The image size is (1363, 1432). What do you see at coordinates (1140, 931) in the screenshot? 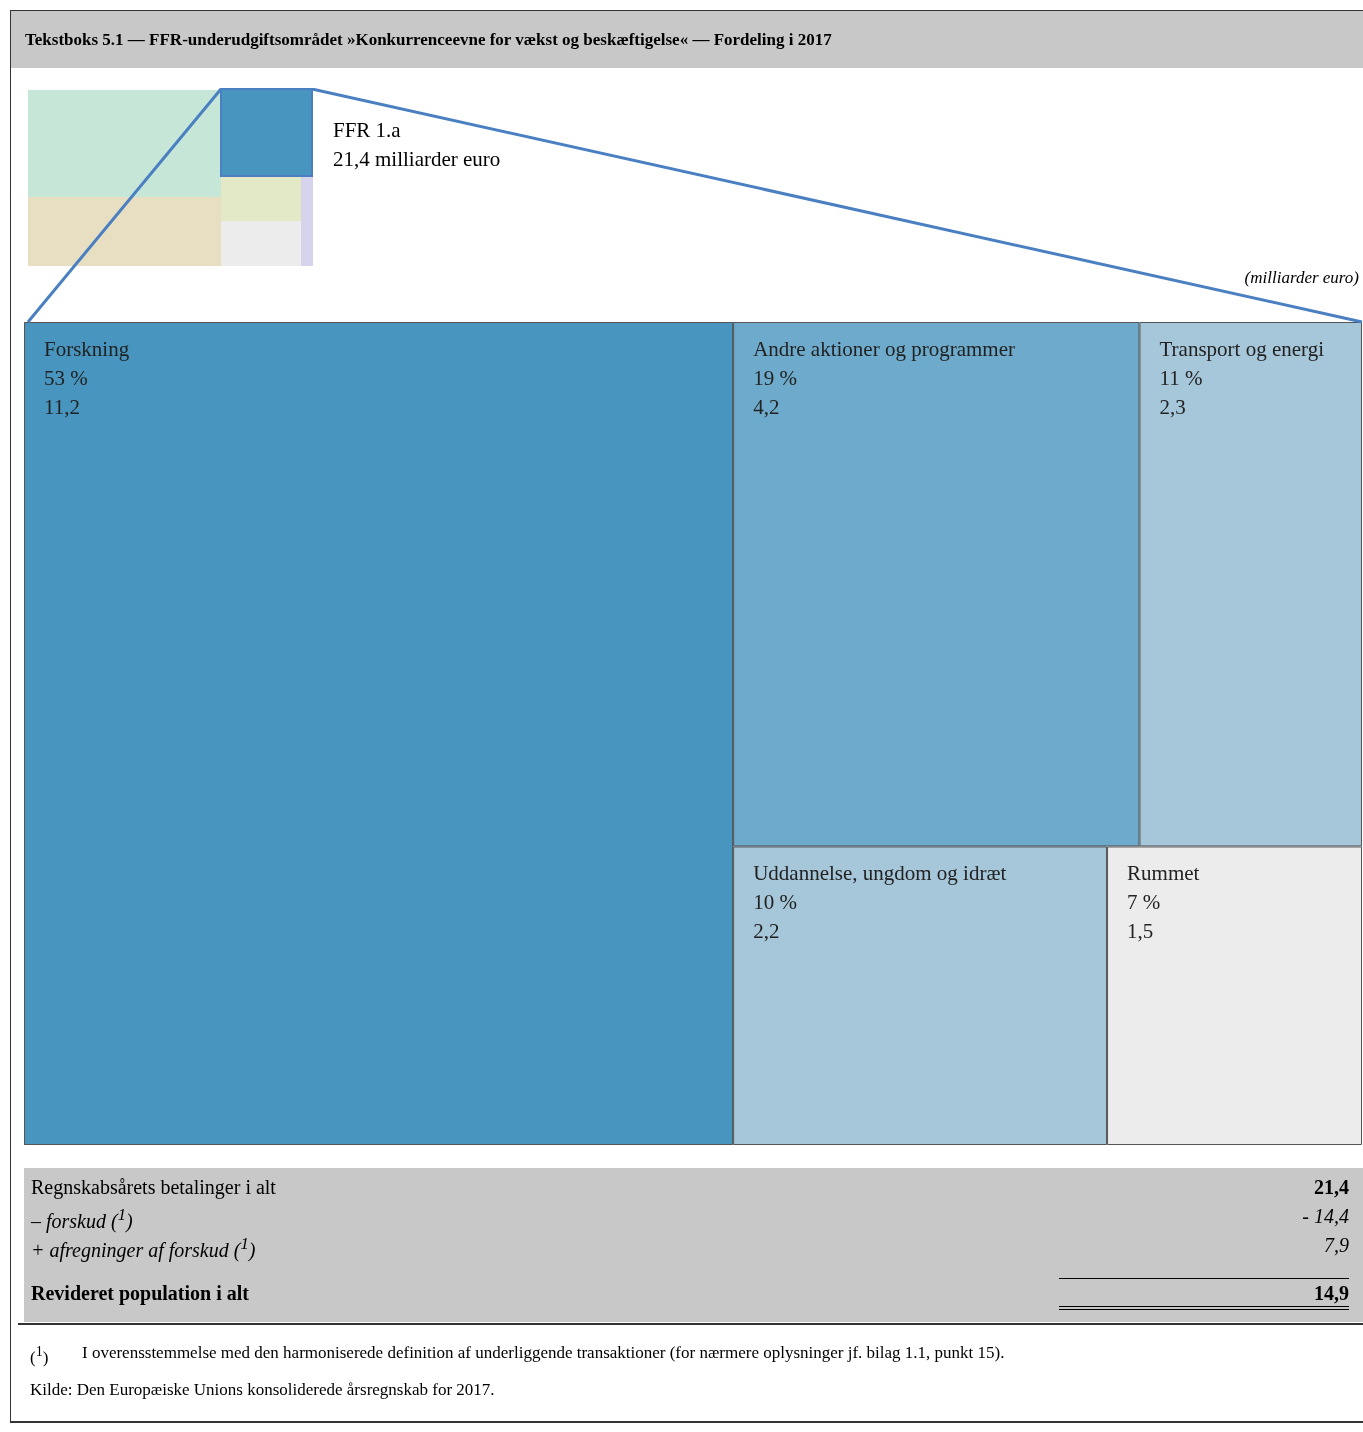
I see `data-label: 1,5` at bounding box center [1140, 931].